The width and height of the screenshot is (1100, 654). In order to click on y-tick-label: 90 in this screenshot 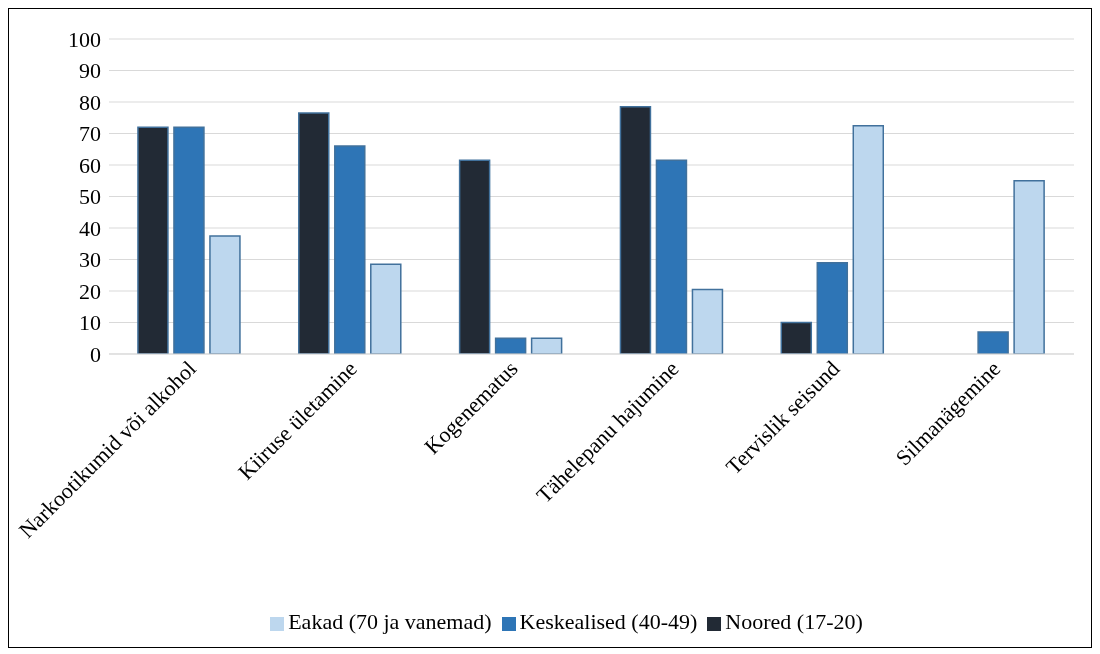, I will do `click(90, 71)`.